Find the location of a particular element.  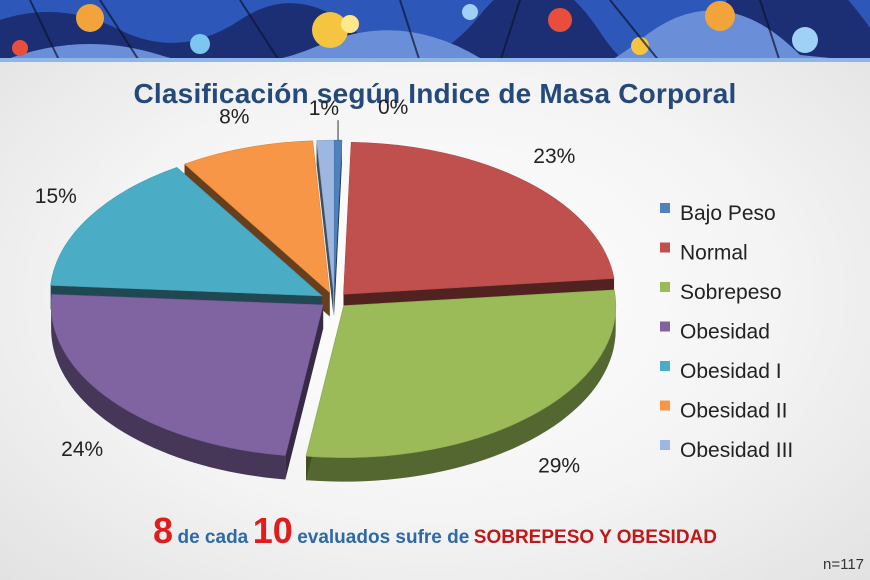

pie-slice-normal is located at coordinates (479, 230).